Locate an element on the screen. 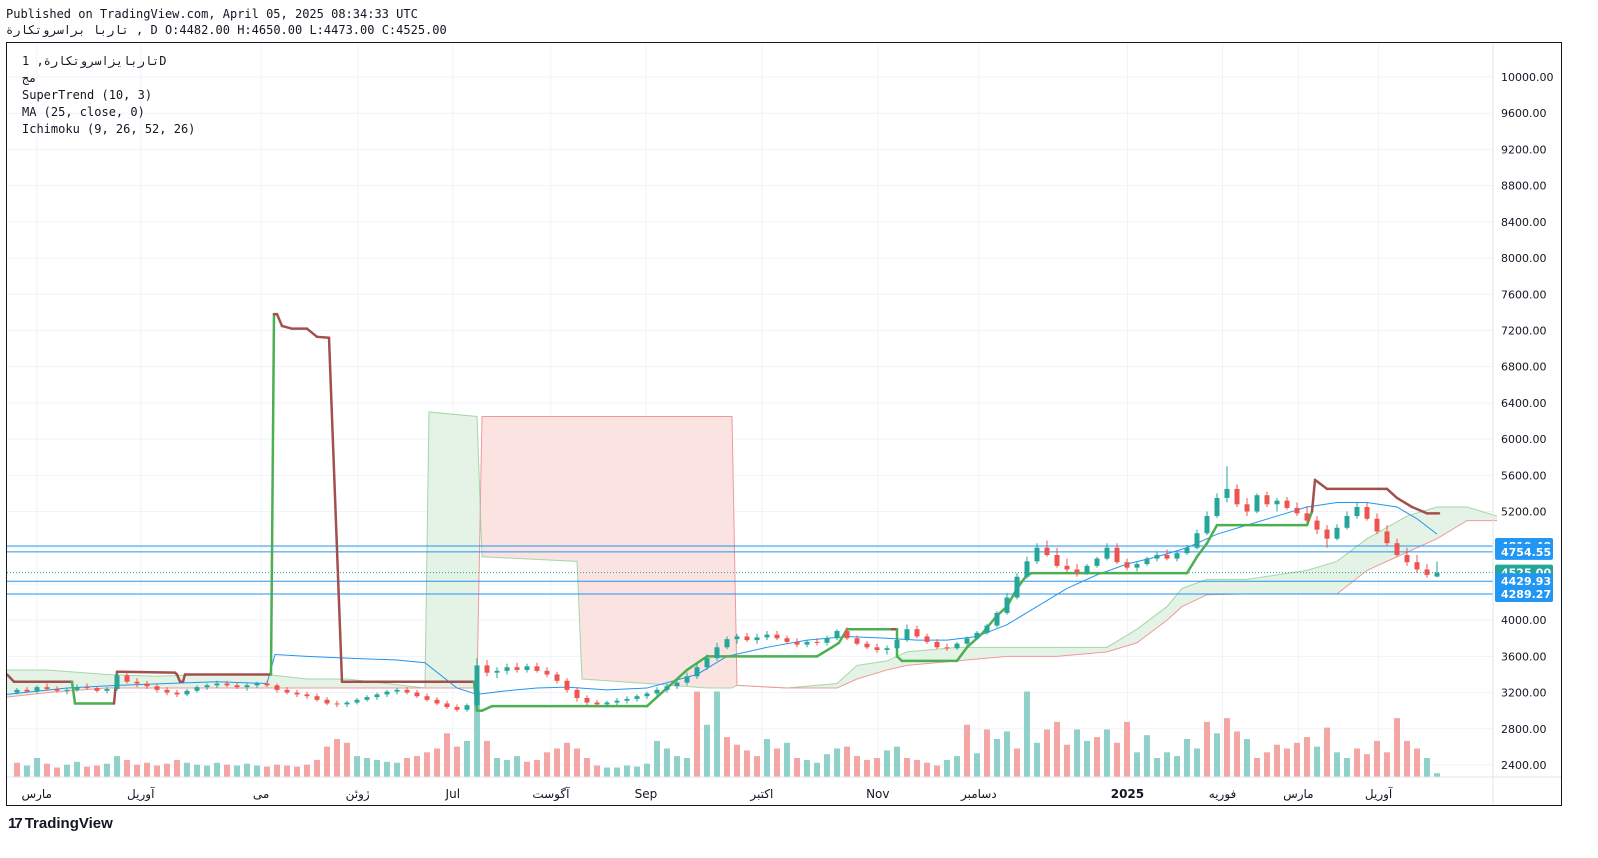 The height and width of the screenshot is (858, 1598). price-badge: 4429.93 is located at coordinates (1524, 581).